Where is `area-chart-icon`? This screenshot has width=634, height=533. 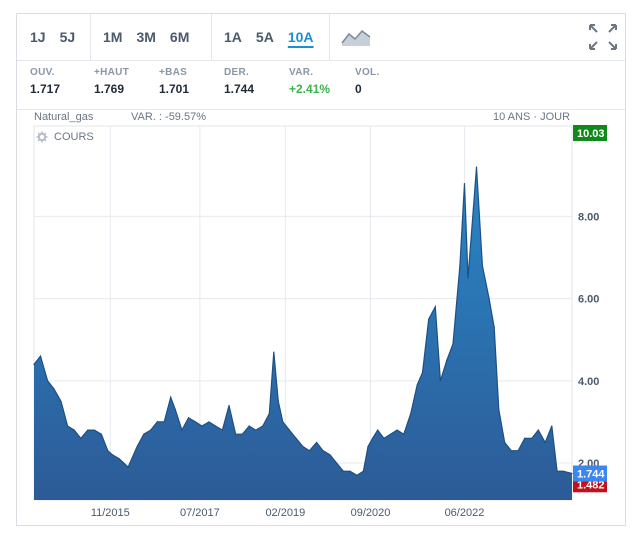 area-chart-icon is located at coordinates (356, 36).